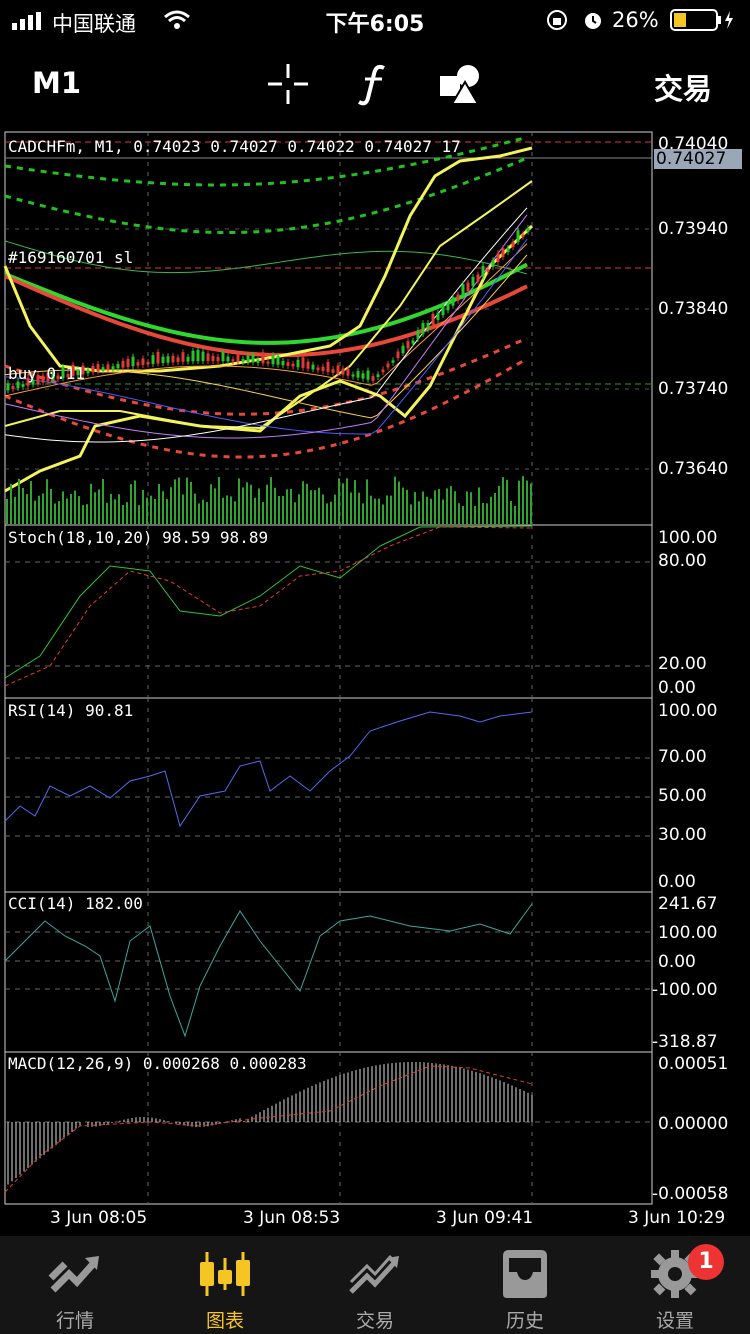  Describe the element at coordinates (268, 606) in the screenshot. I see `stoch-signal-line` at that location.